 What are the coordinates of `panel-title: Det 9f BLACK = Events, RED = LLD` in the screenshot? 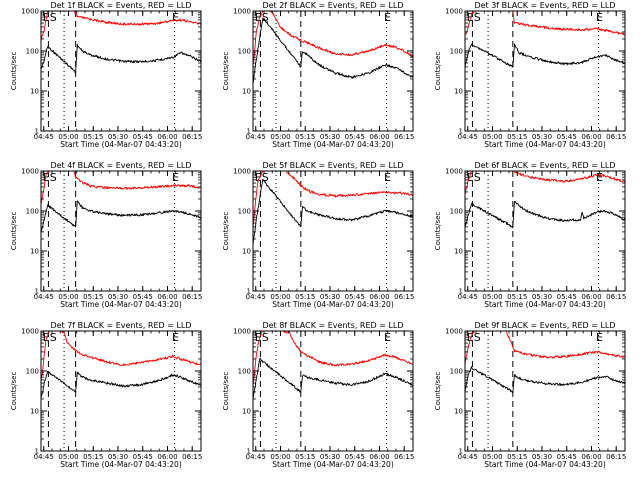 It's located at (544, 325).